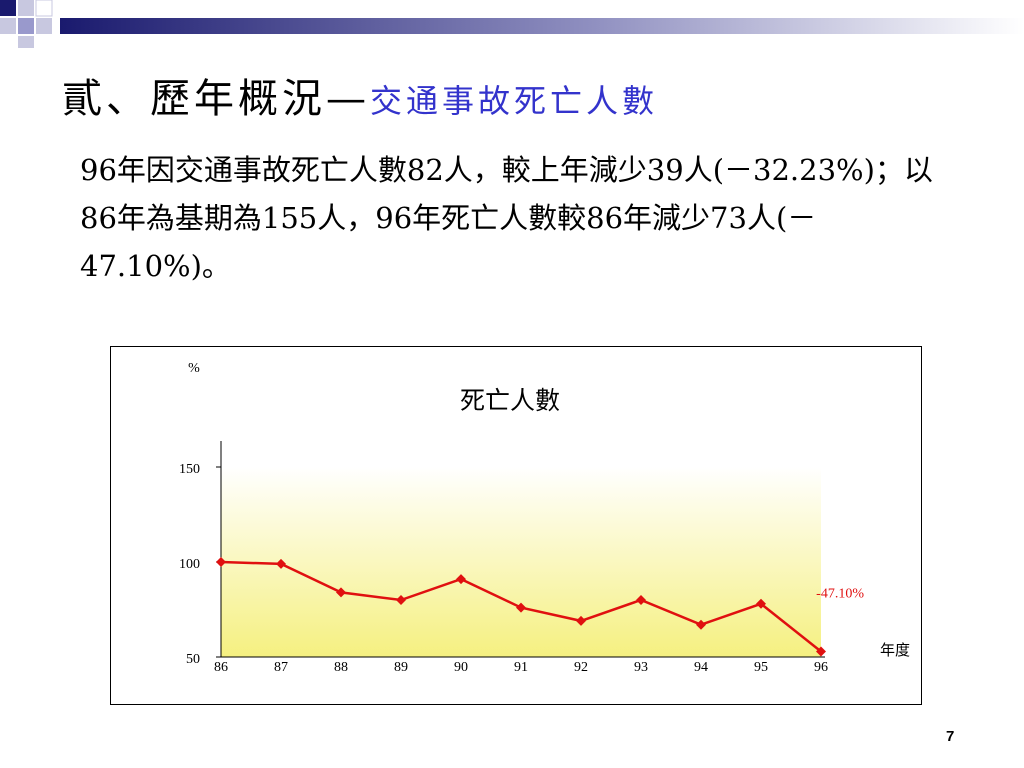 This screenshot has height=768, width=1024. Describe the element at coordinates (221, 667) in the screenshot. I see `x-tick-label: 86` at that location.